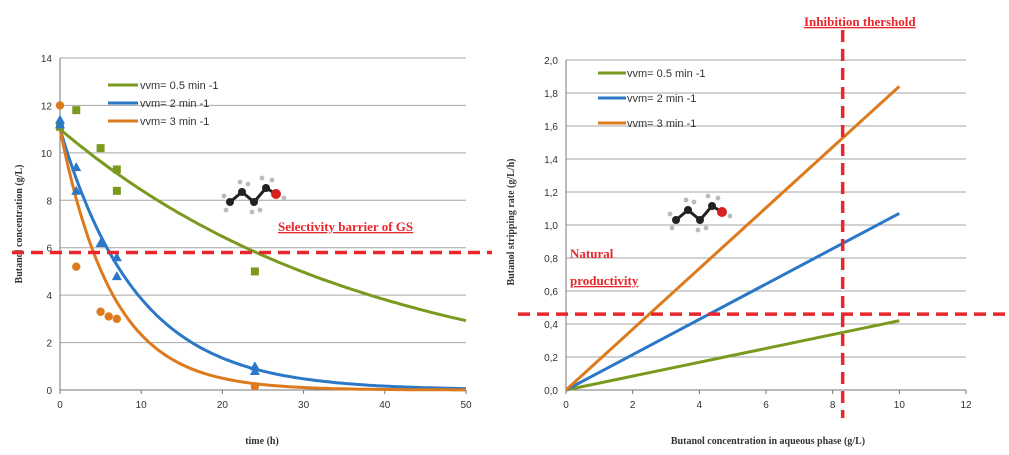 The width and height of the screenshot is (1009, 455). I want to click on right-y-tick-label: 0,4, so click(551, 325).